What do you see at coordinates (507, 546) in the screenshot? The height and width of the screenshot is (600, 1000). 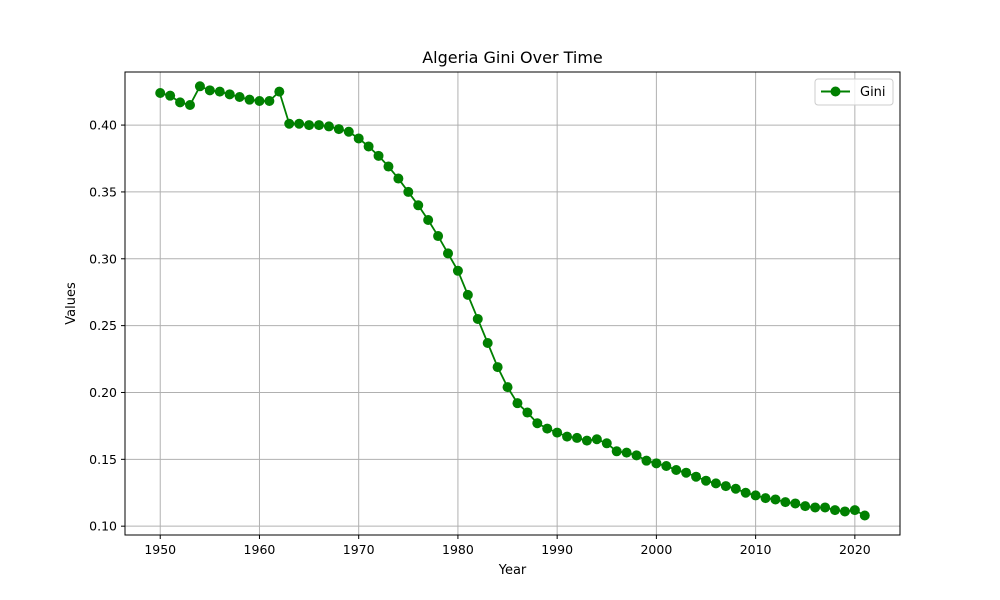 I see `x-axis: 1950 1960 1970 1980 1990 2000 2010 2020` at bounding box center [507, 546].